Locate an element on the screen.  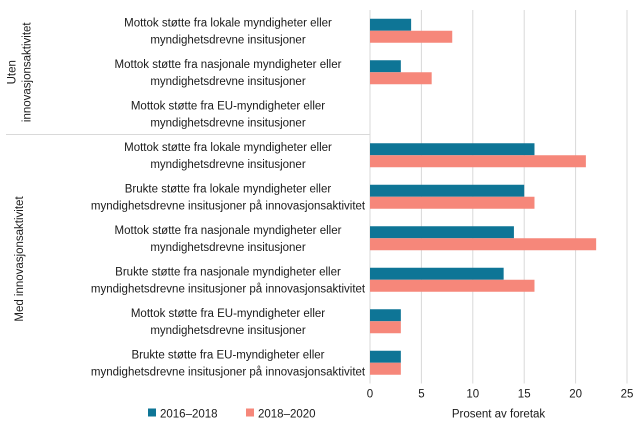
x-tick-label-4: 20 is located at coordinates (575, 395).